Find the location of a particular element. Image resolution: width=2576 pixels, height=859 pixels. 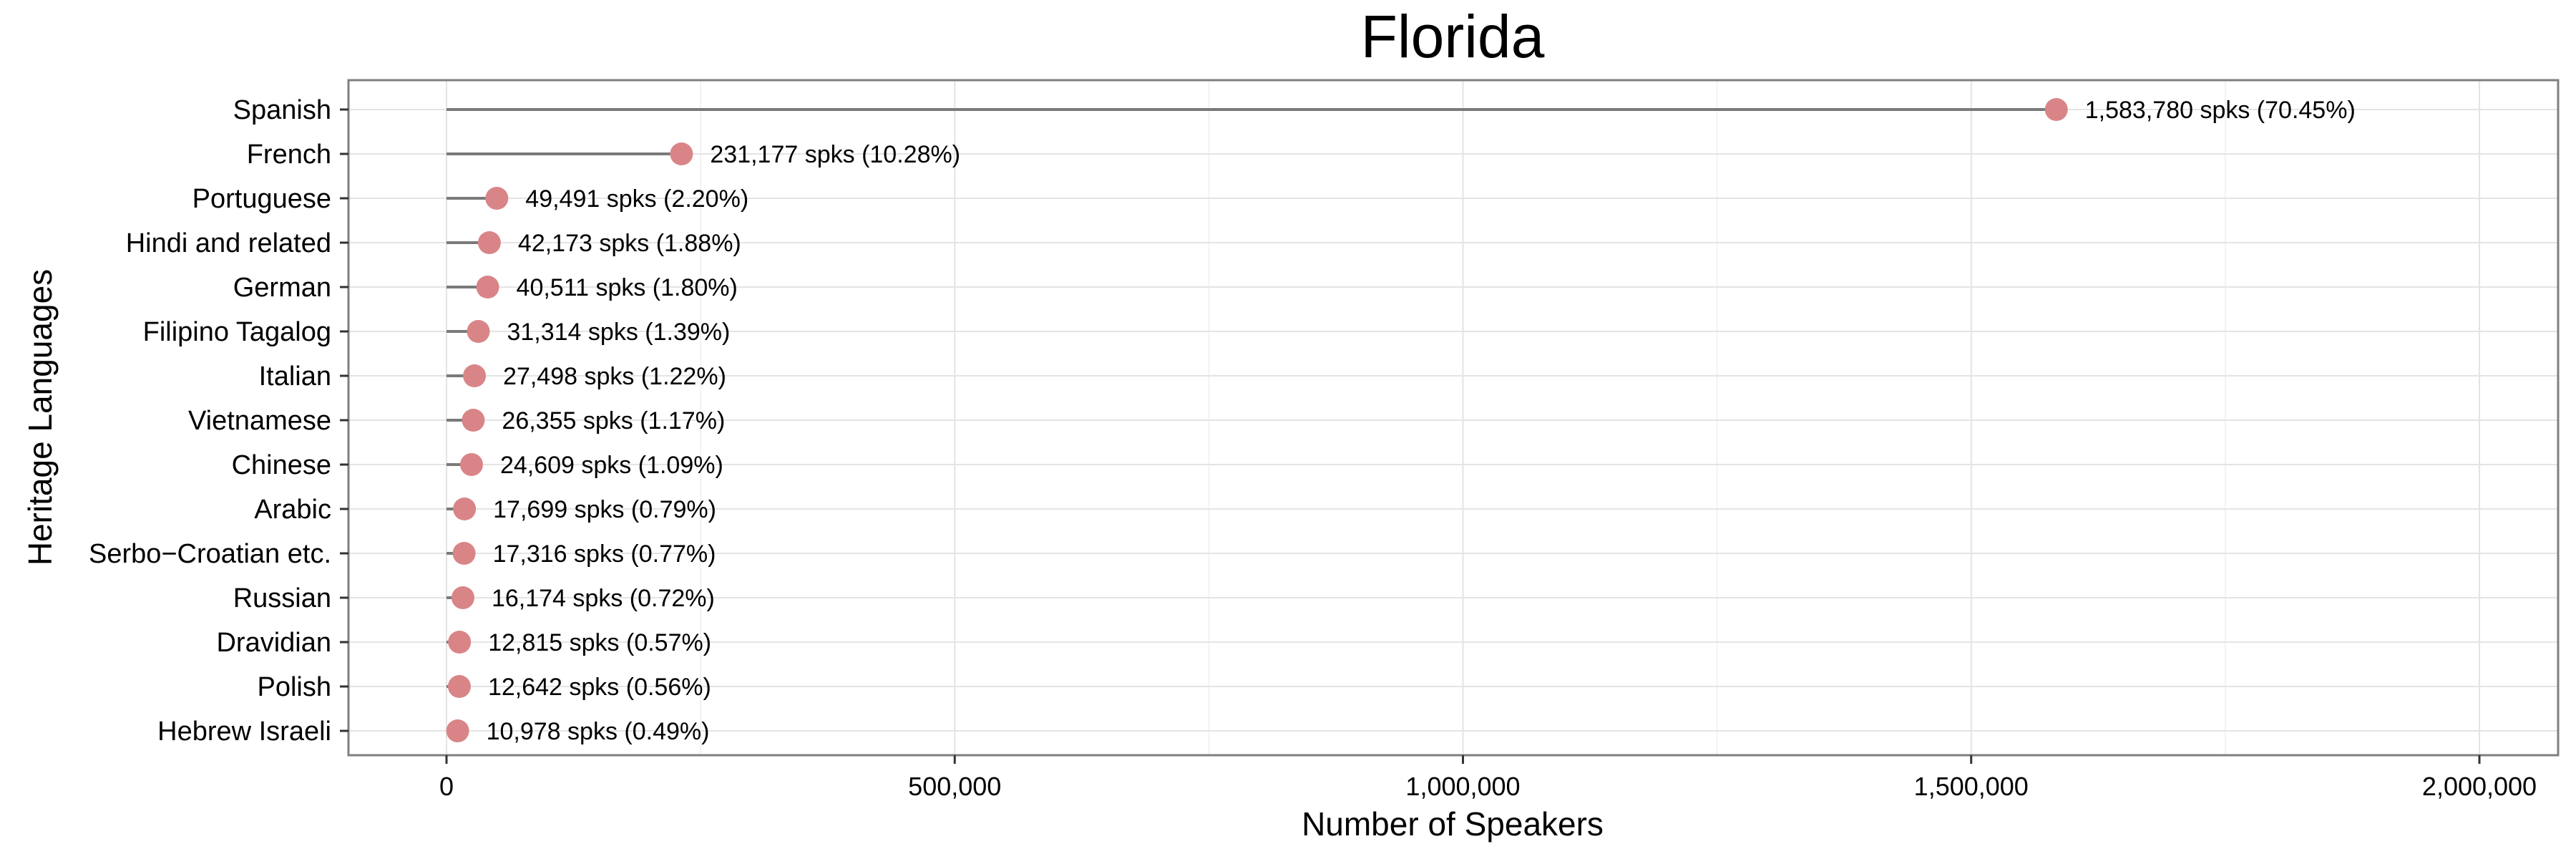

data-label: 24,609 spks (1.09%) is located at coordinates (611, 465).